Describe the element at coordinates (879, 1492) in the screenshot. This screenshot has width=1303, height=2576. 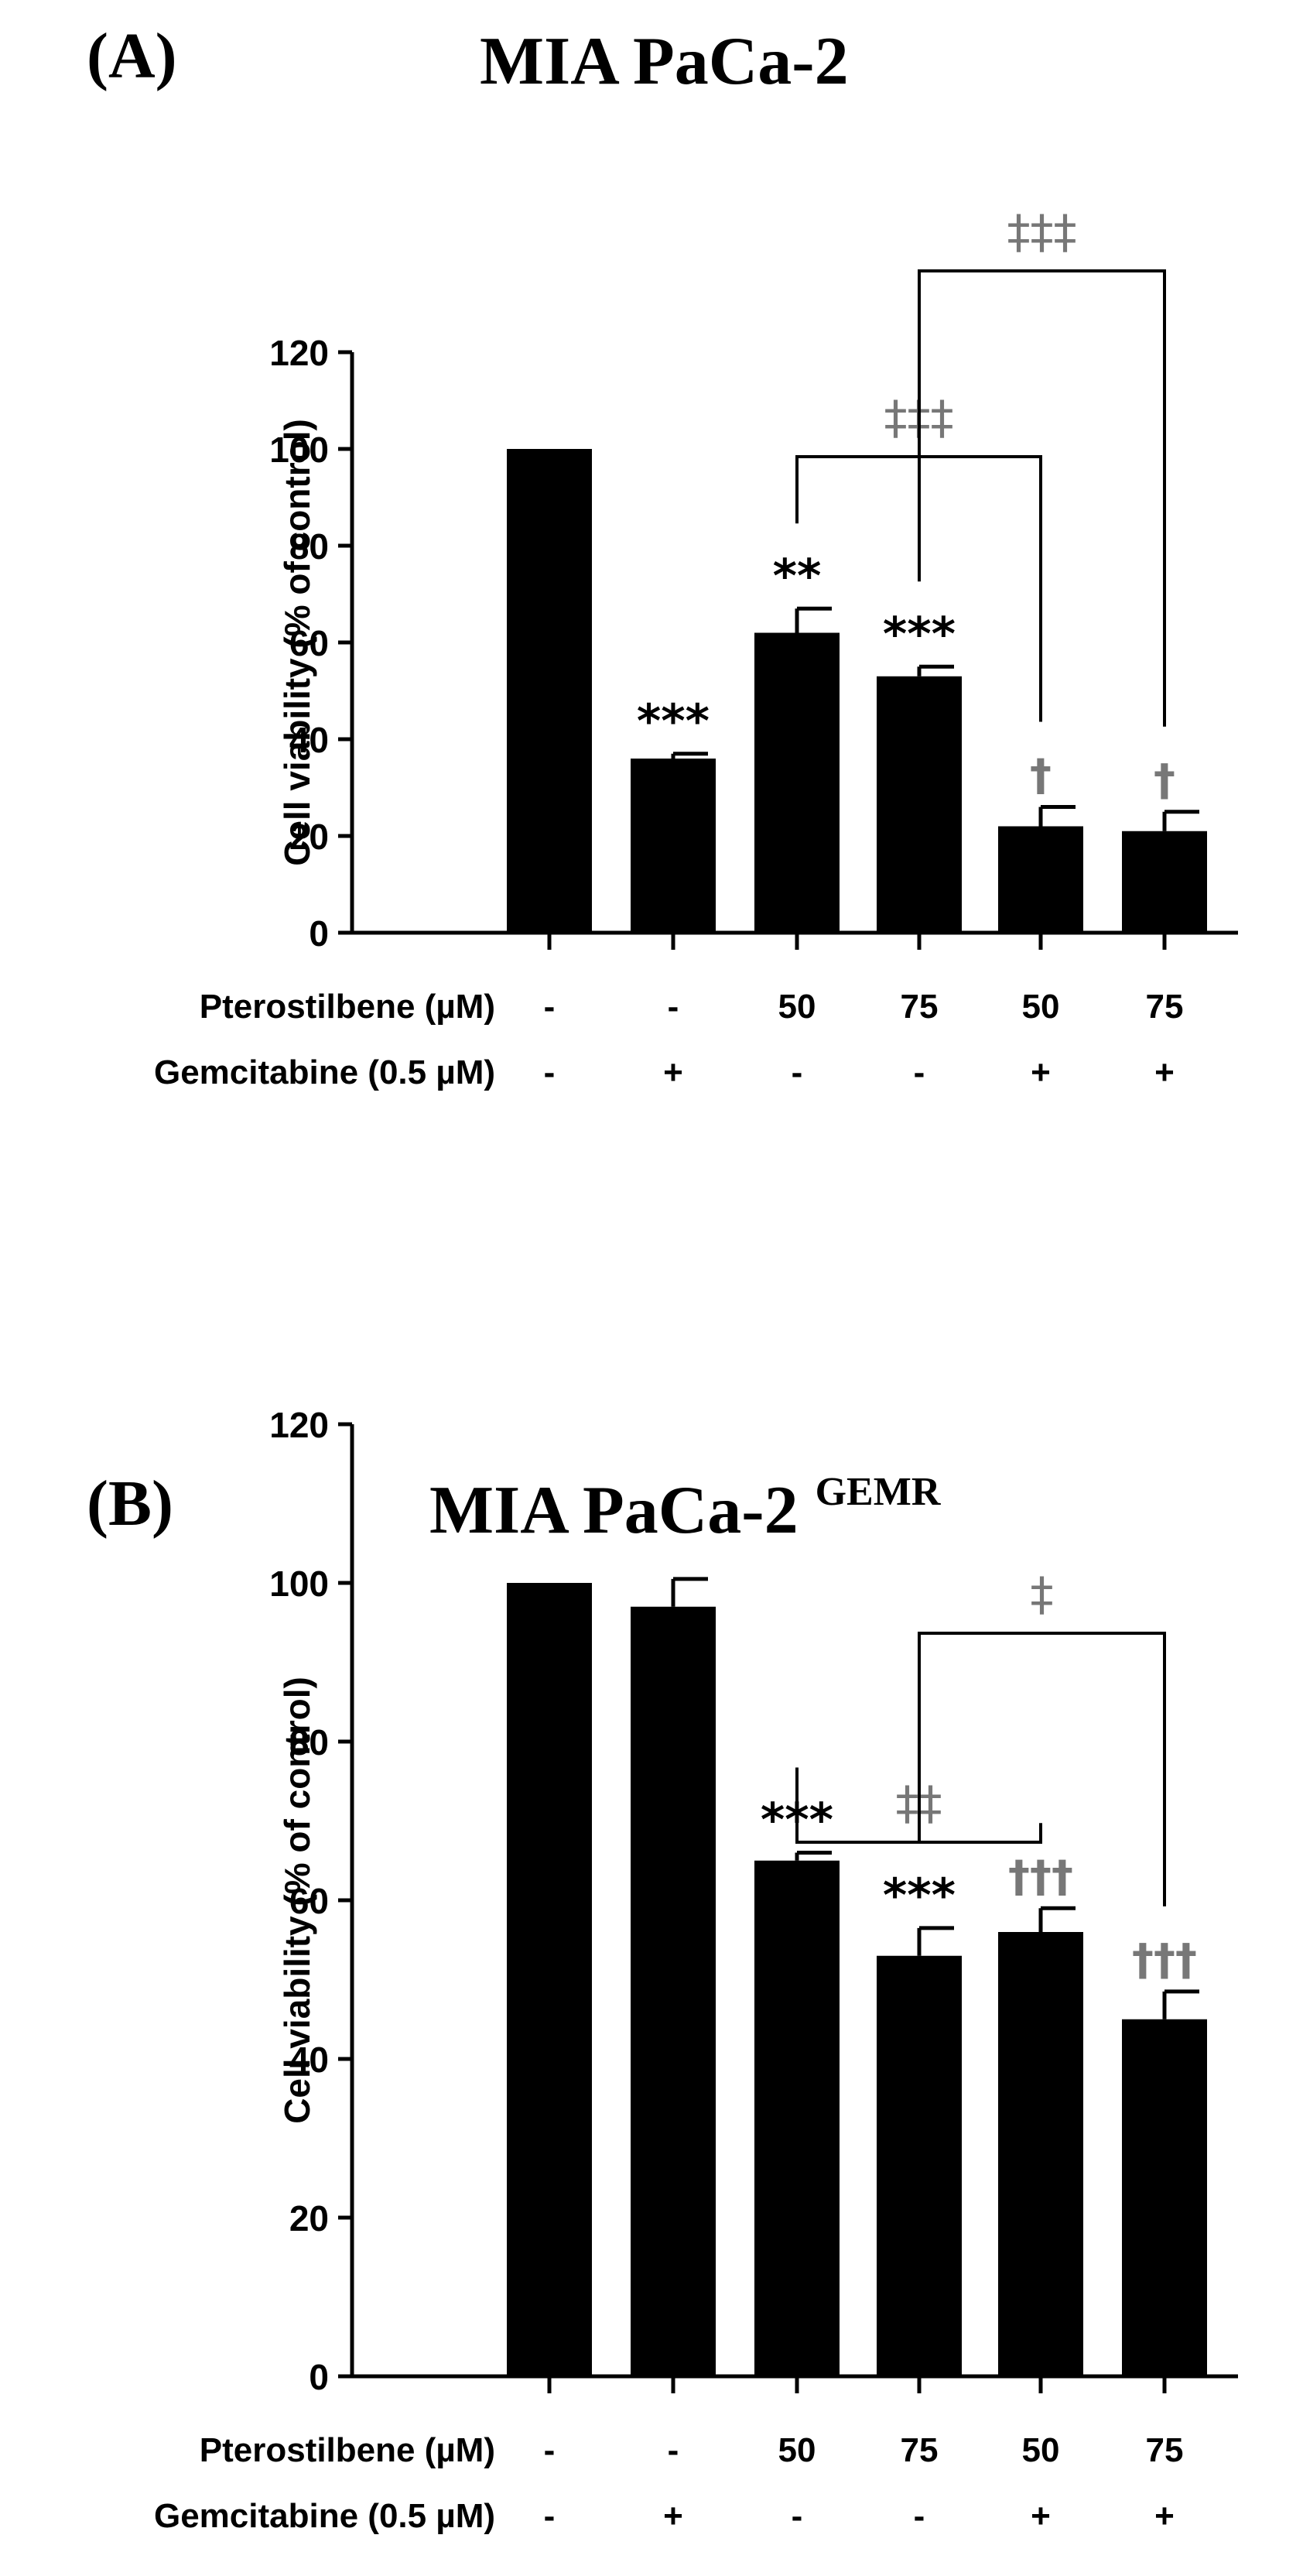
I see `chart-title-superscript: GEMR` at that location.